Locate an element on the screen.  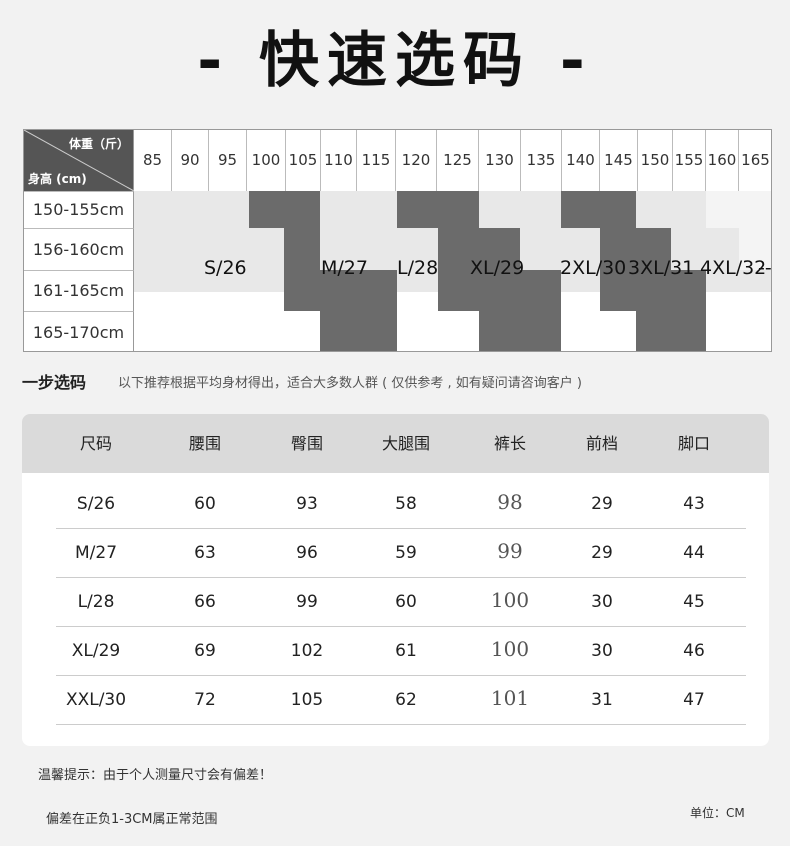
table-header-cell: 脚口 is located at coordinates (693, 443).